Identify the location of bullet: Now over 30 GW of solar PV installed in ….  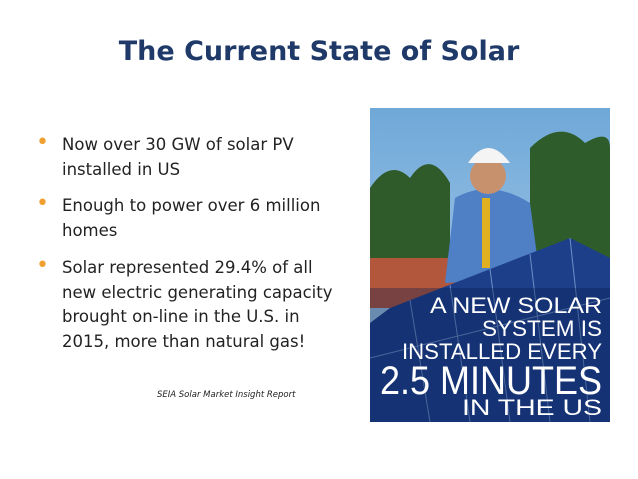
(178, 157).